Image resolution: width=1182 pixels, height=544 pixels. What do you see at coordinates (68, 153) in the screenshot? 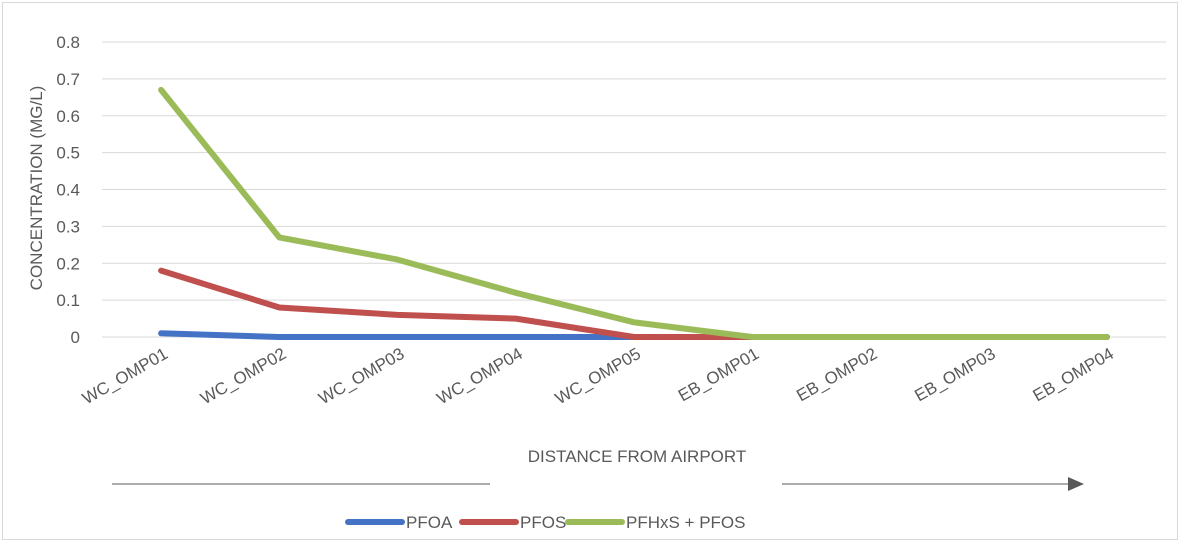
I see `y-tick-label: 0.5` at bounding box center [68, 153].